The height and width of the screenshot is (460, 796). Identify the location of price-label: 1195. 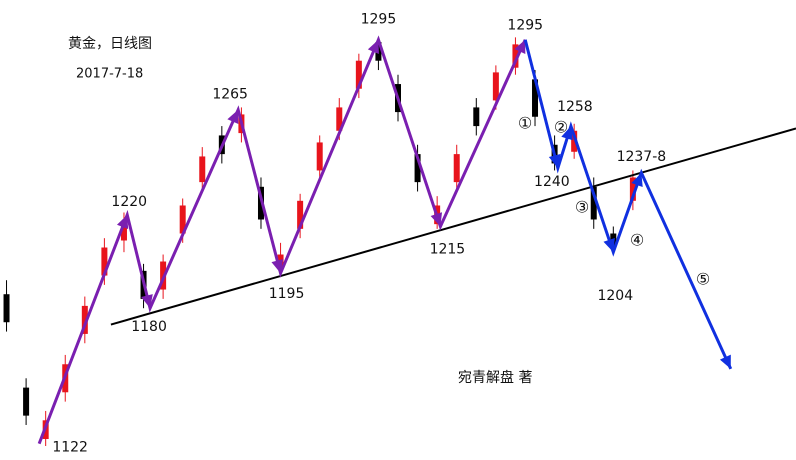
(287, 294).